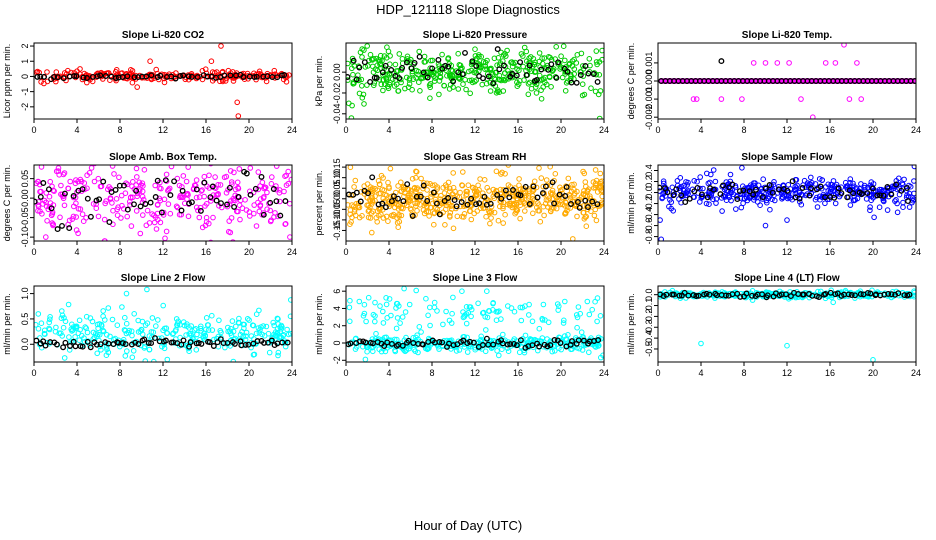  Describe the element at coordinates (25, 179) in the screenshot. I see `y-tick-label: 0.05` at that location.